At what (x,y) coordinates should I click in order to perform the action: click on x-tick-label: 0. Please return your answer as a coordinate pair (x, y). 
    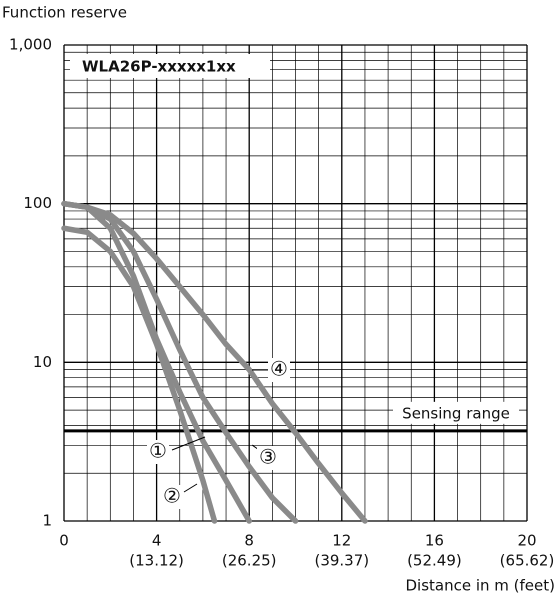
    Looking at the image, I should click on (64, 541).